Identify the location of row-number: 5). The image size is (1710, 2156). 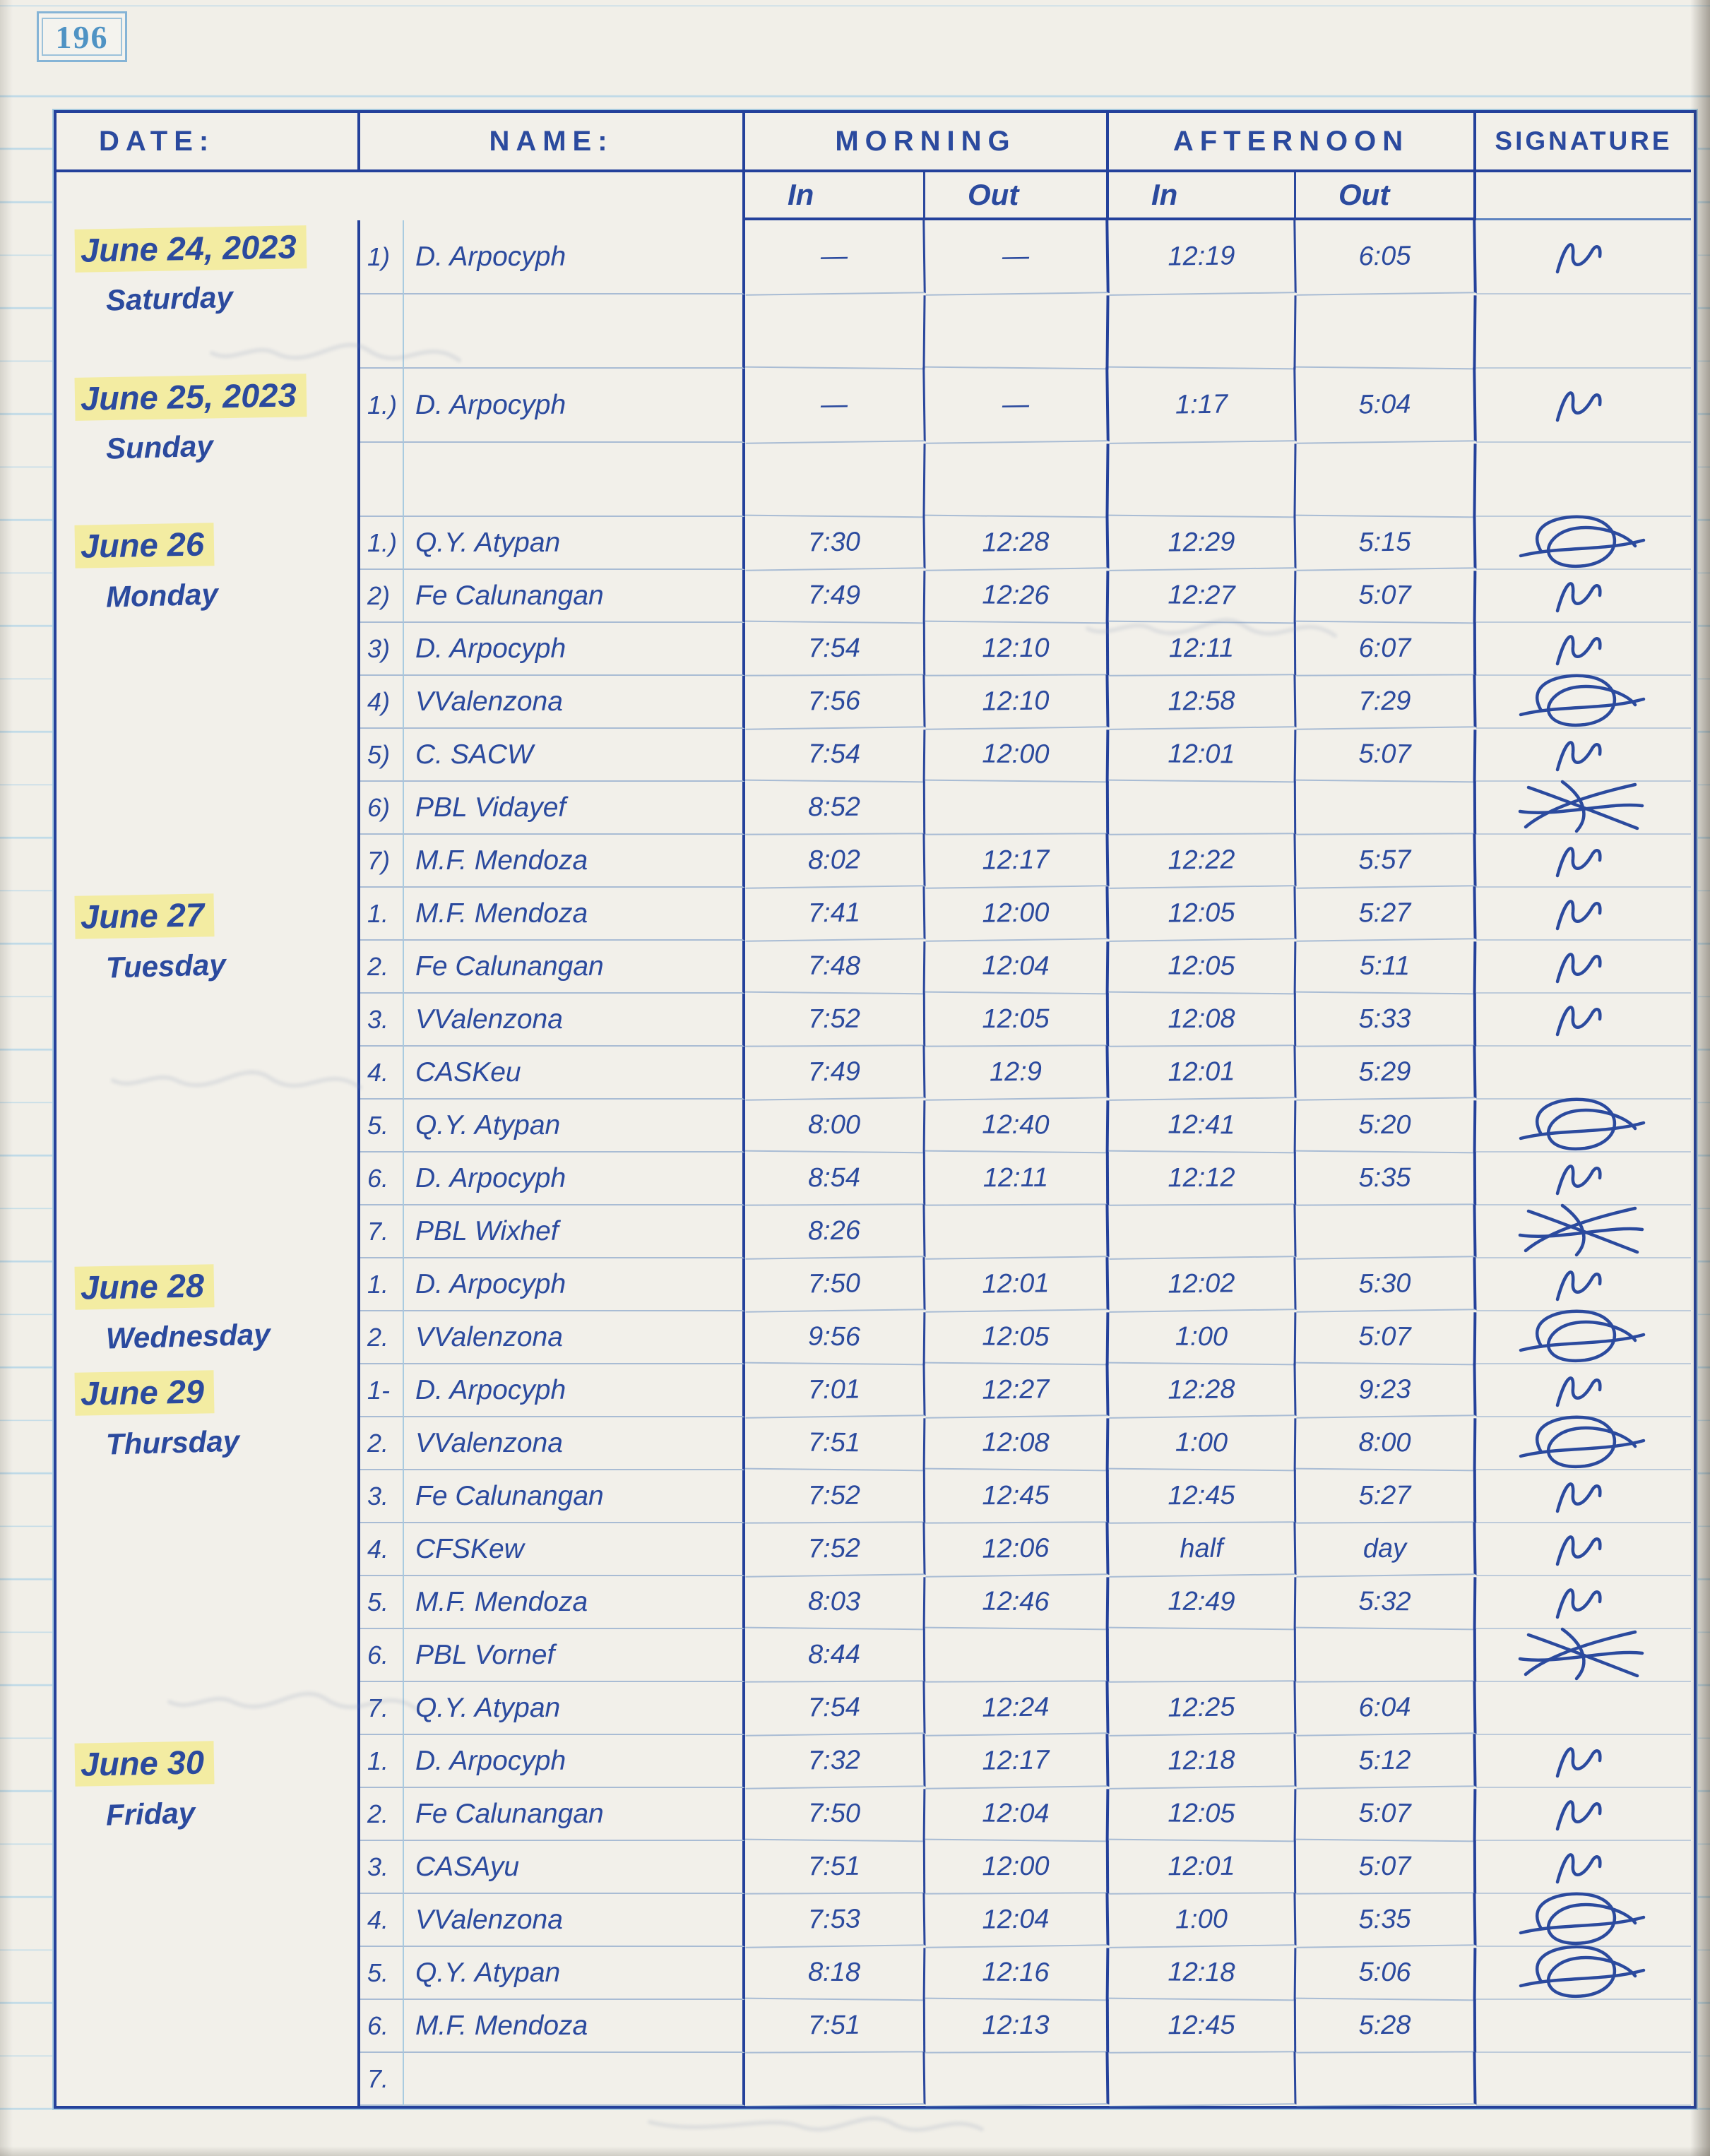
(382, 755).